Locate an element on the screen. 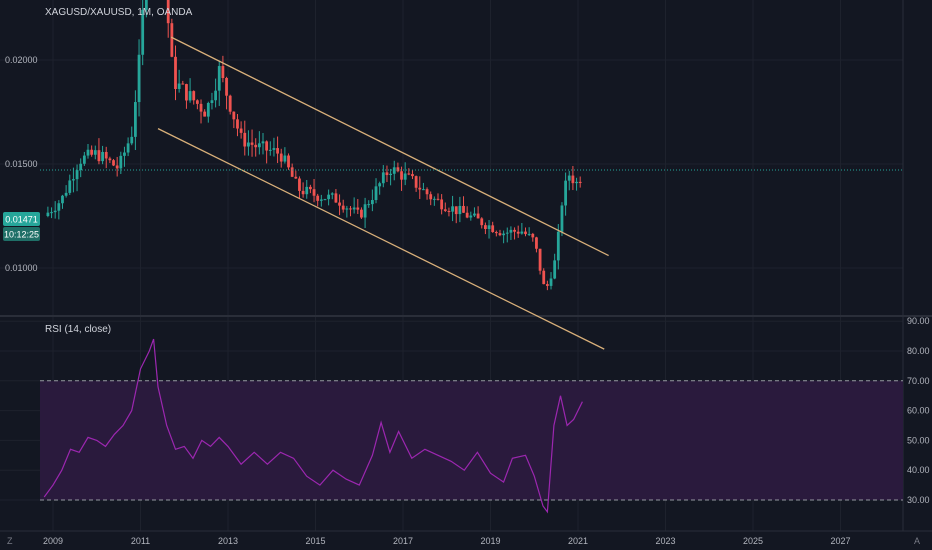 The width and height of the screenshot is (932, 550). rsi-tick-label: 60.00 is located at coordinates (918, 411).